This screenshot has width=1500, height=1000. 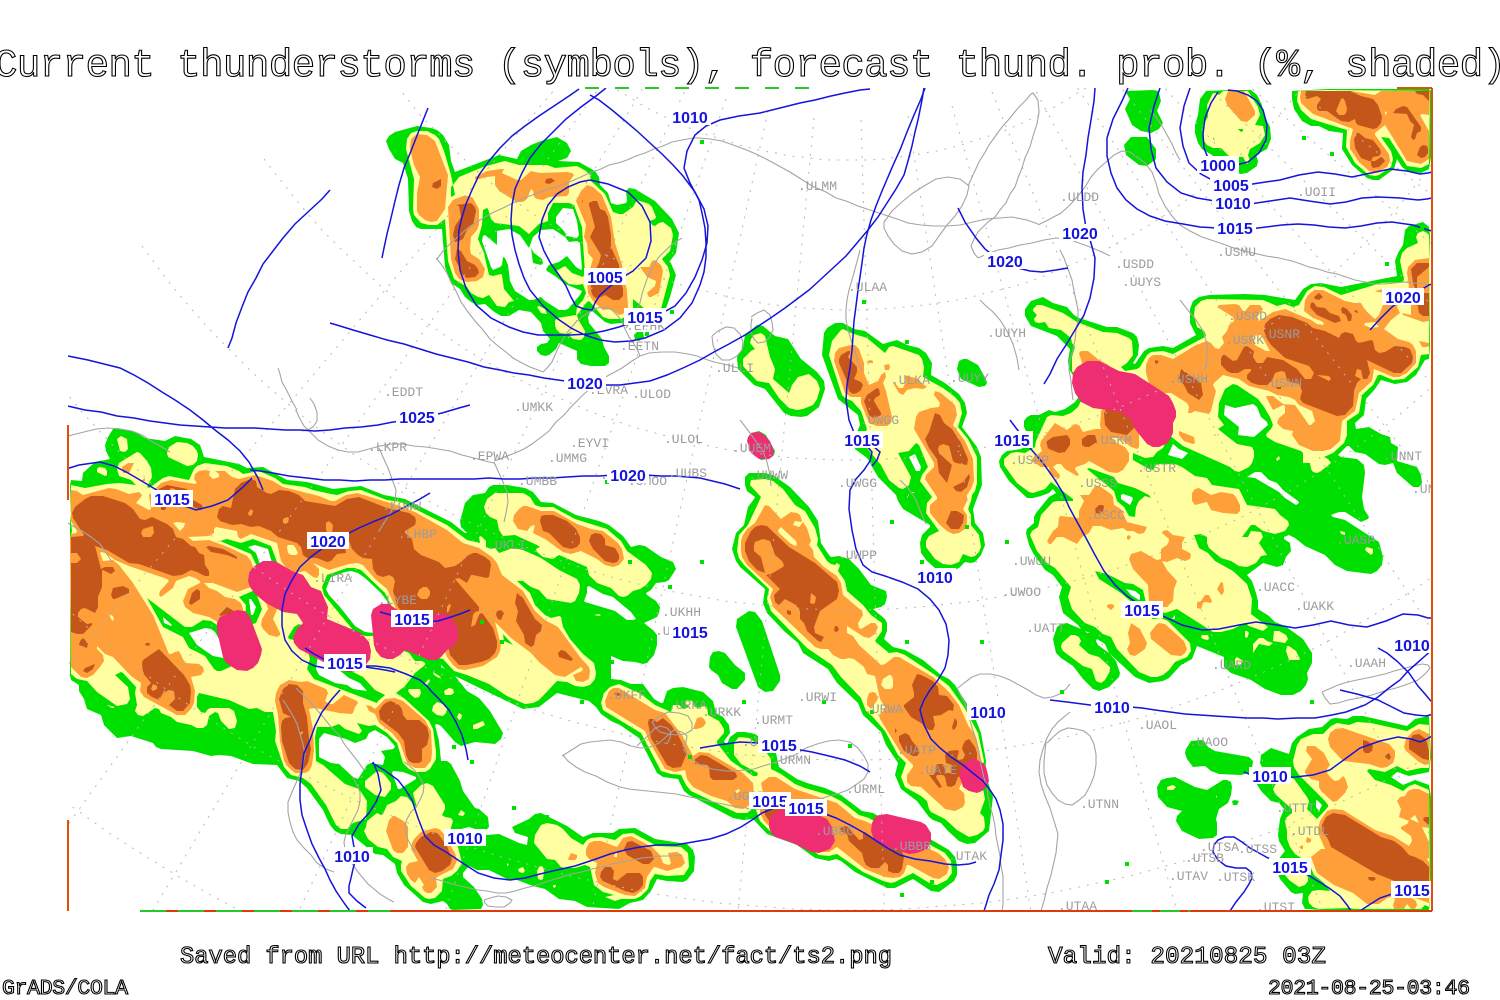 I want to click on svg-text: .UAKK, so click(x=1314, y=606).